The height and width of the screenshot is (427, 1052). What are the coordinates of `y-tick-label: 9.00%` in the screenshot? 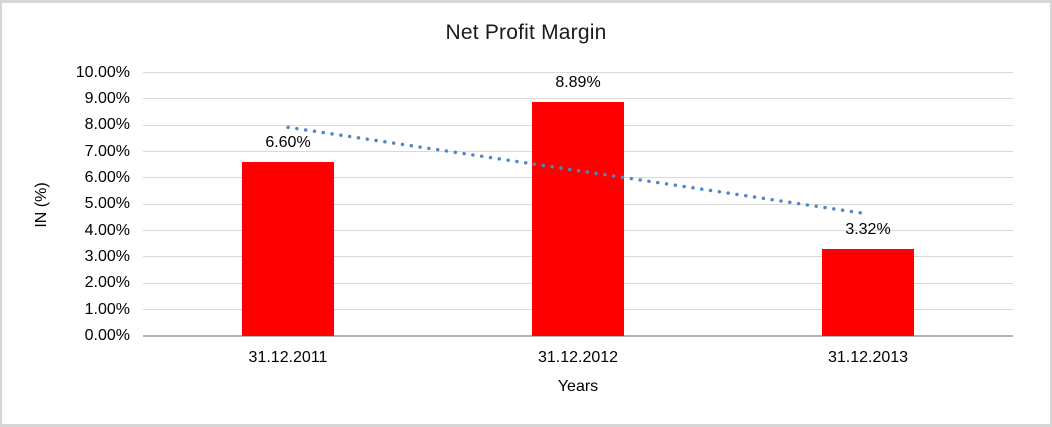 It's located at (107, 98).